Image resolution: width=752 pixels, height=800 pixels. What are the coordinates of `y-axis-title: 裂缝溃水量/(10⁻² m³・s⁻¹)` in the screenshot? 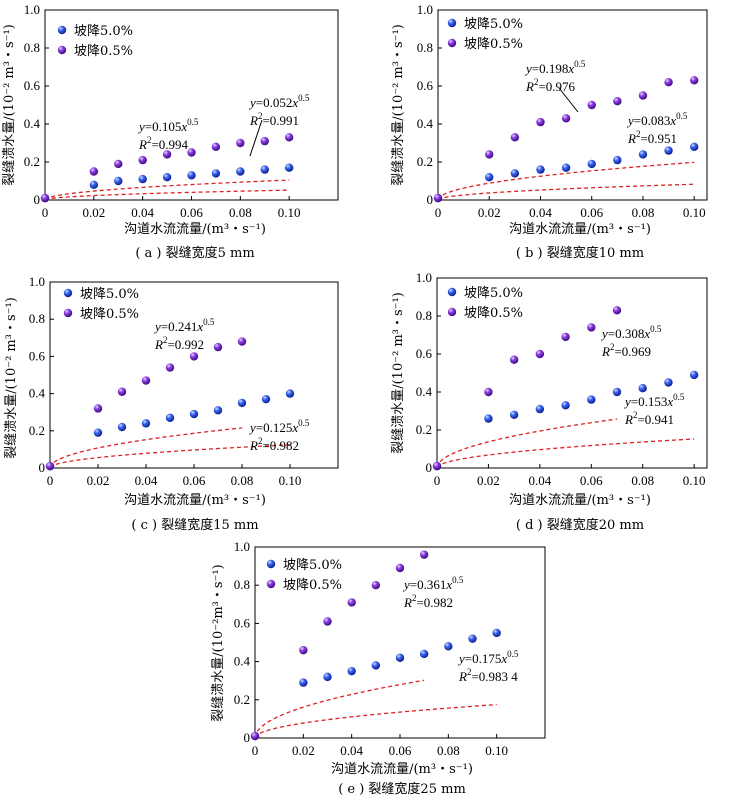 It's located at (9, 105).